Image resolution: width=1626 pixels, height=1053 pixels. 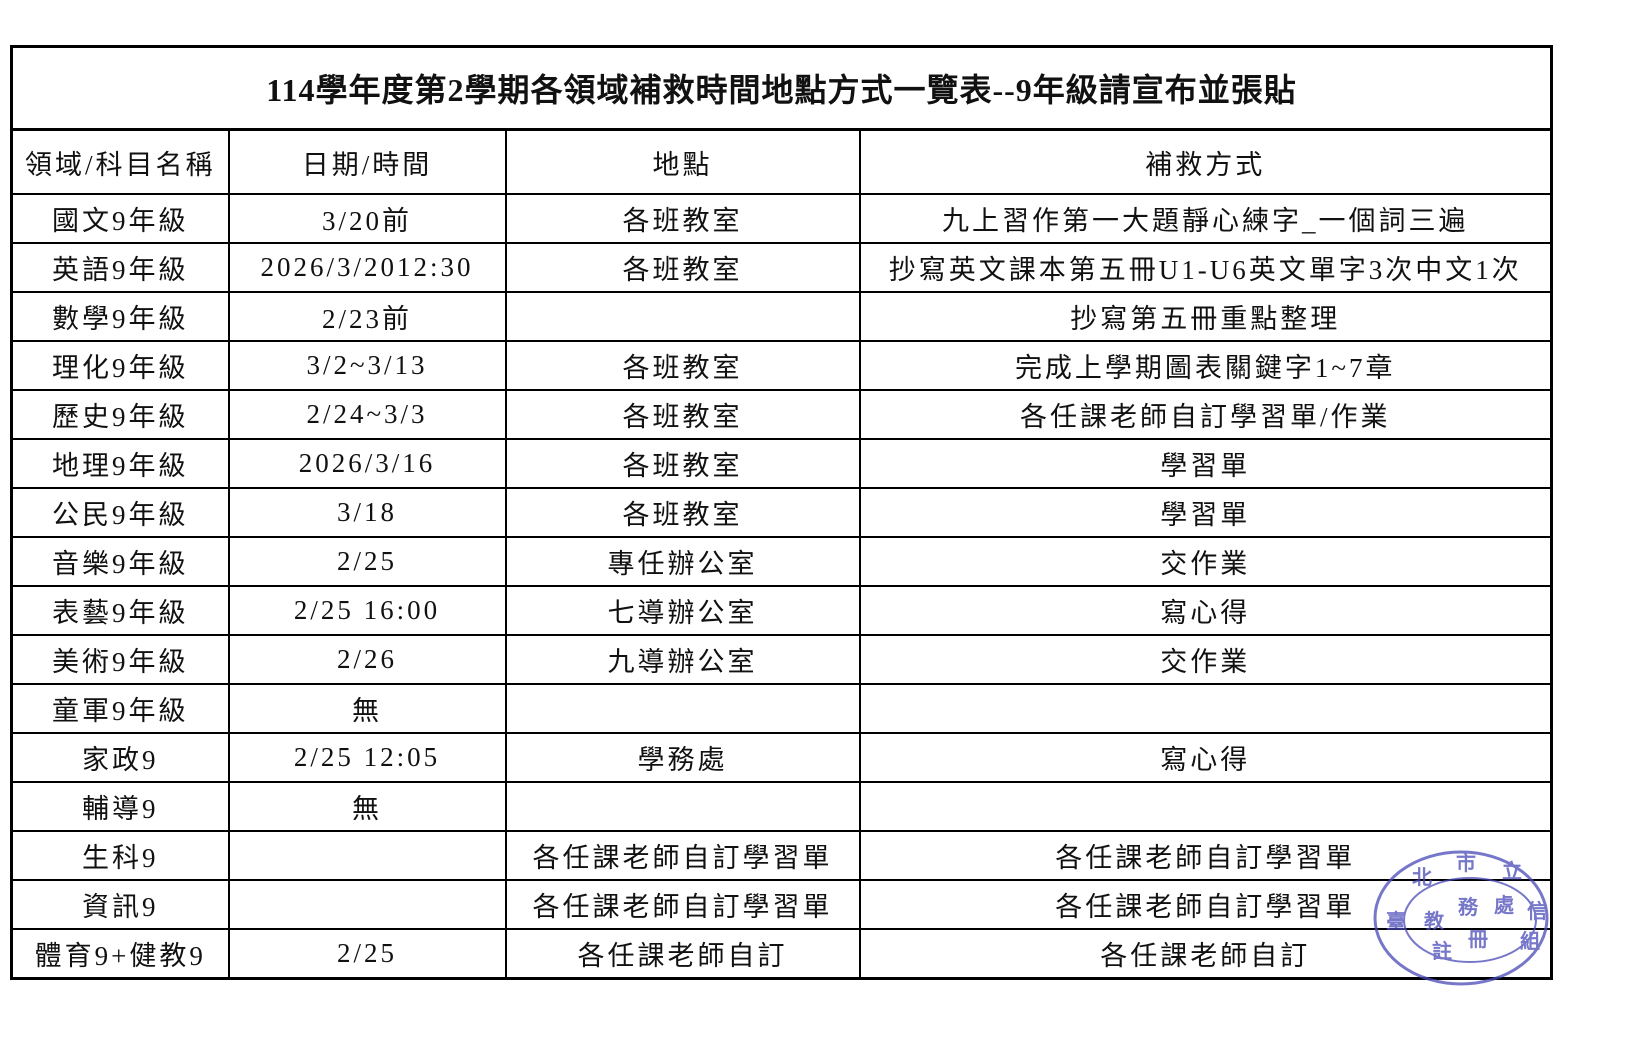 What do you see at coordinates (1504, 905) in the screenshot?
I see `svg-text: 處` at bounding box center [1504, 905].